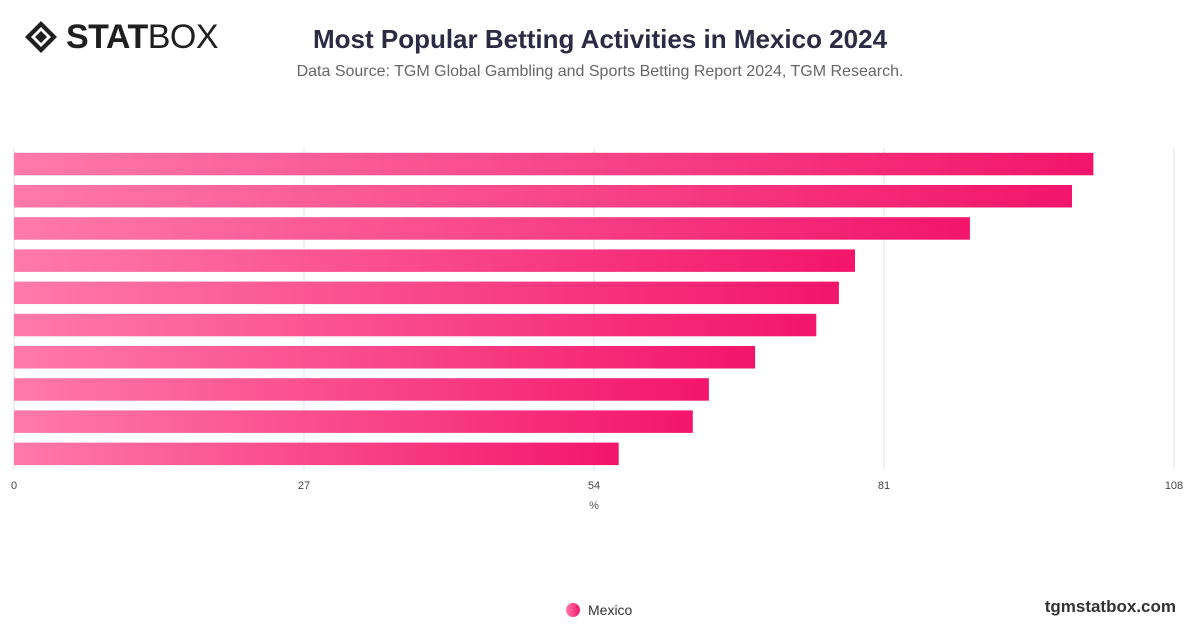 This screenshot has height=628, width=1200. I want to click on x-tick-label: 81, so click(884, 486).